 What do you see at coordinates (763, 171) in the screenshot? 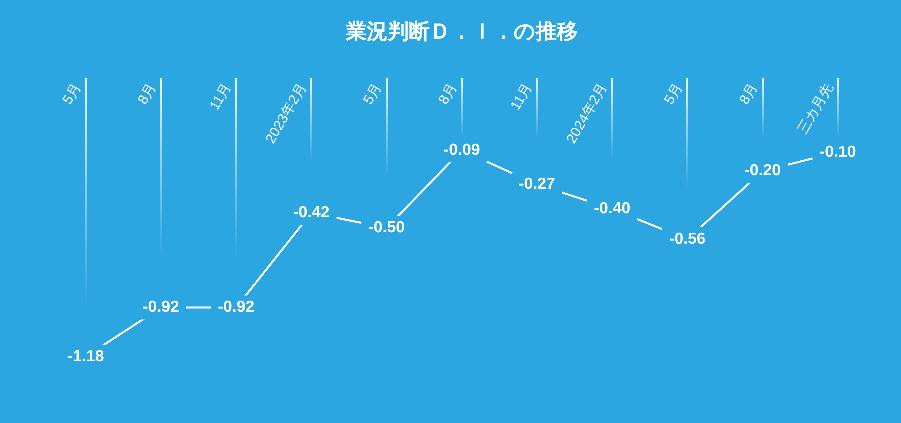
I see `data-label: -0.20` at bounding box center [763, 171].